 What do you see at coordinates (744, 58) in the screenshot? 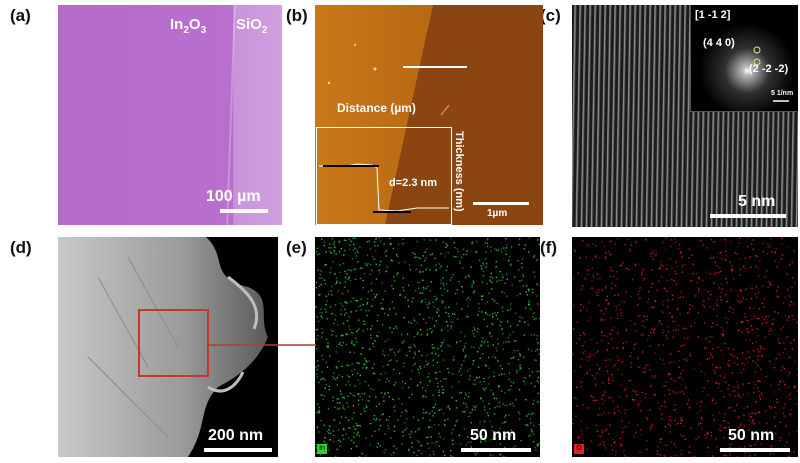
I see `fft-inset: [1 -1 2] (4 4 0) (2 -2 -2) 5 1/nm` at bounding box center [744, 58].